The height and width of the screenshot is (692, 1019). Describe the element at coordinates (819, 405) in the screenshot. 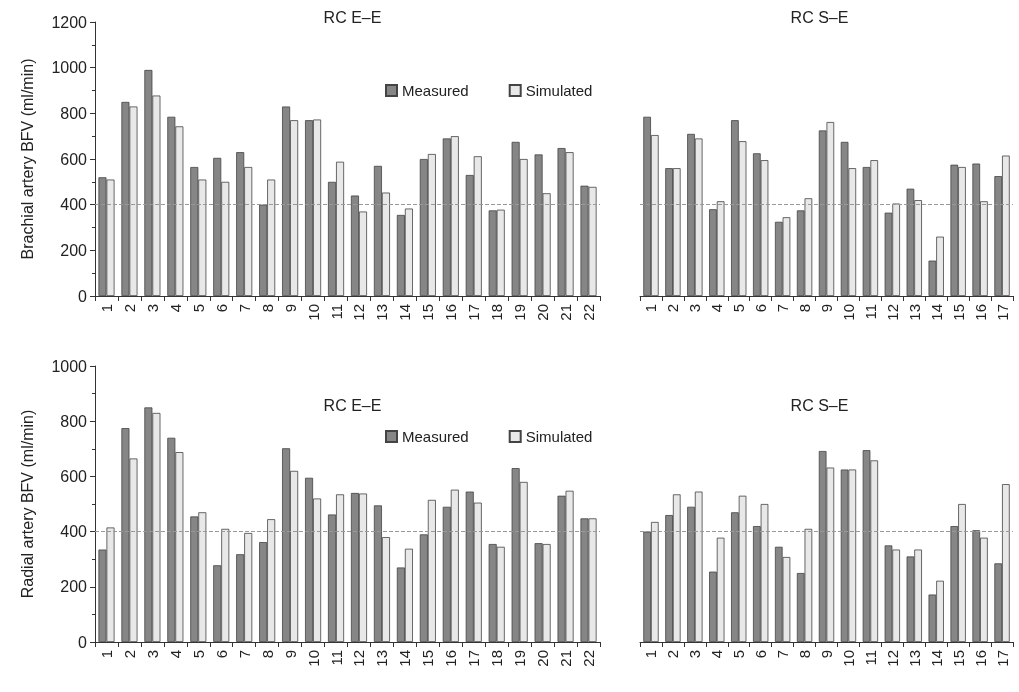

I see `text: RC S–E` at that location.